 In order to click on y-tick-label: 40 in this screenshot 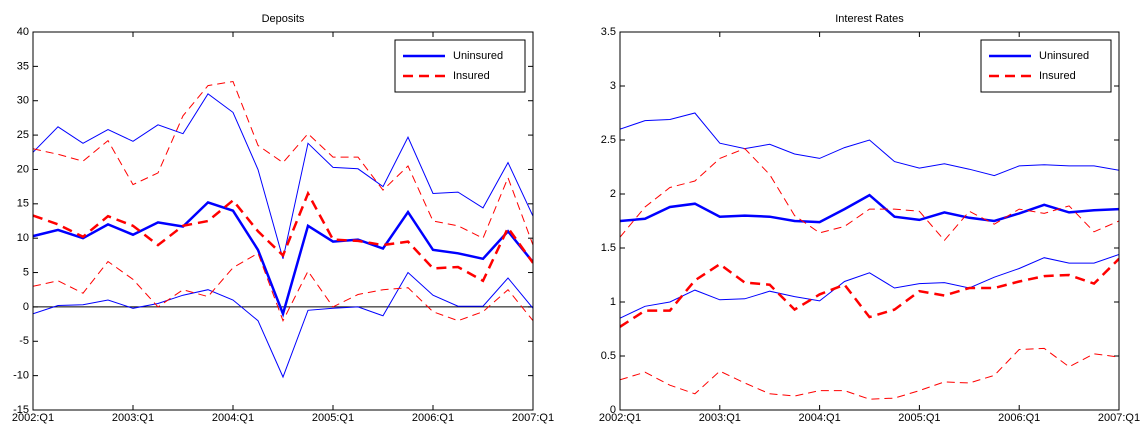, I will do `click(23, 32)`.